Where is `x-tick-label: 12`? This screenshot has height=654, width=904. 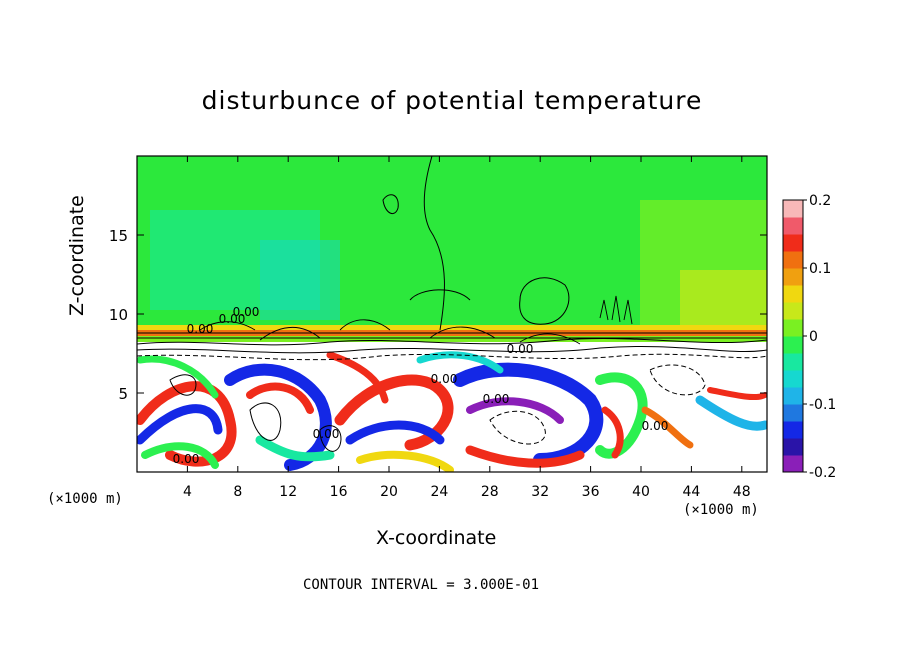 x-tick-label: 12 is located at coordinates (288, 492).